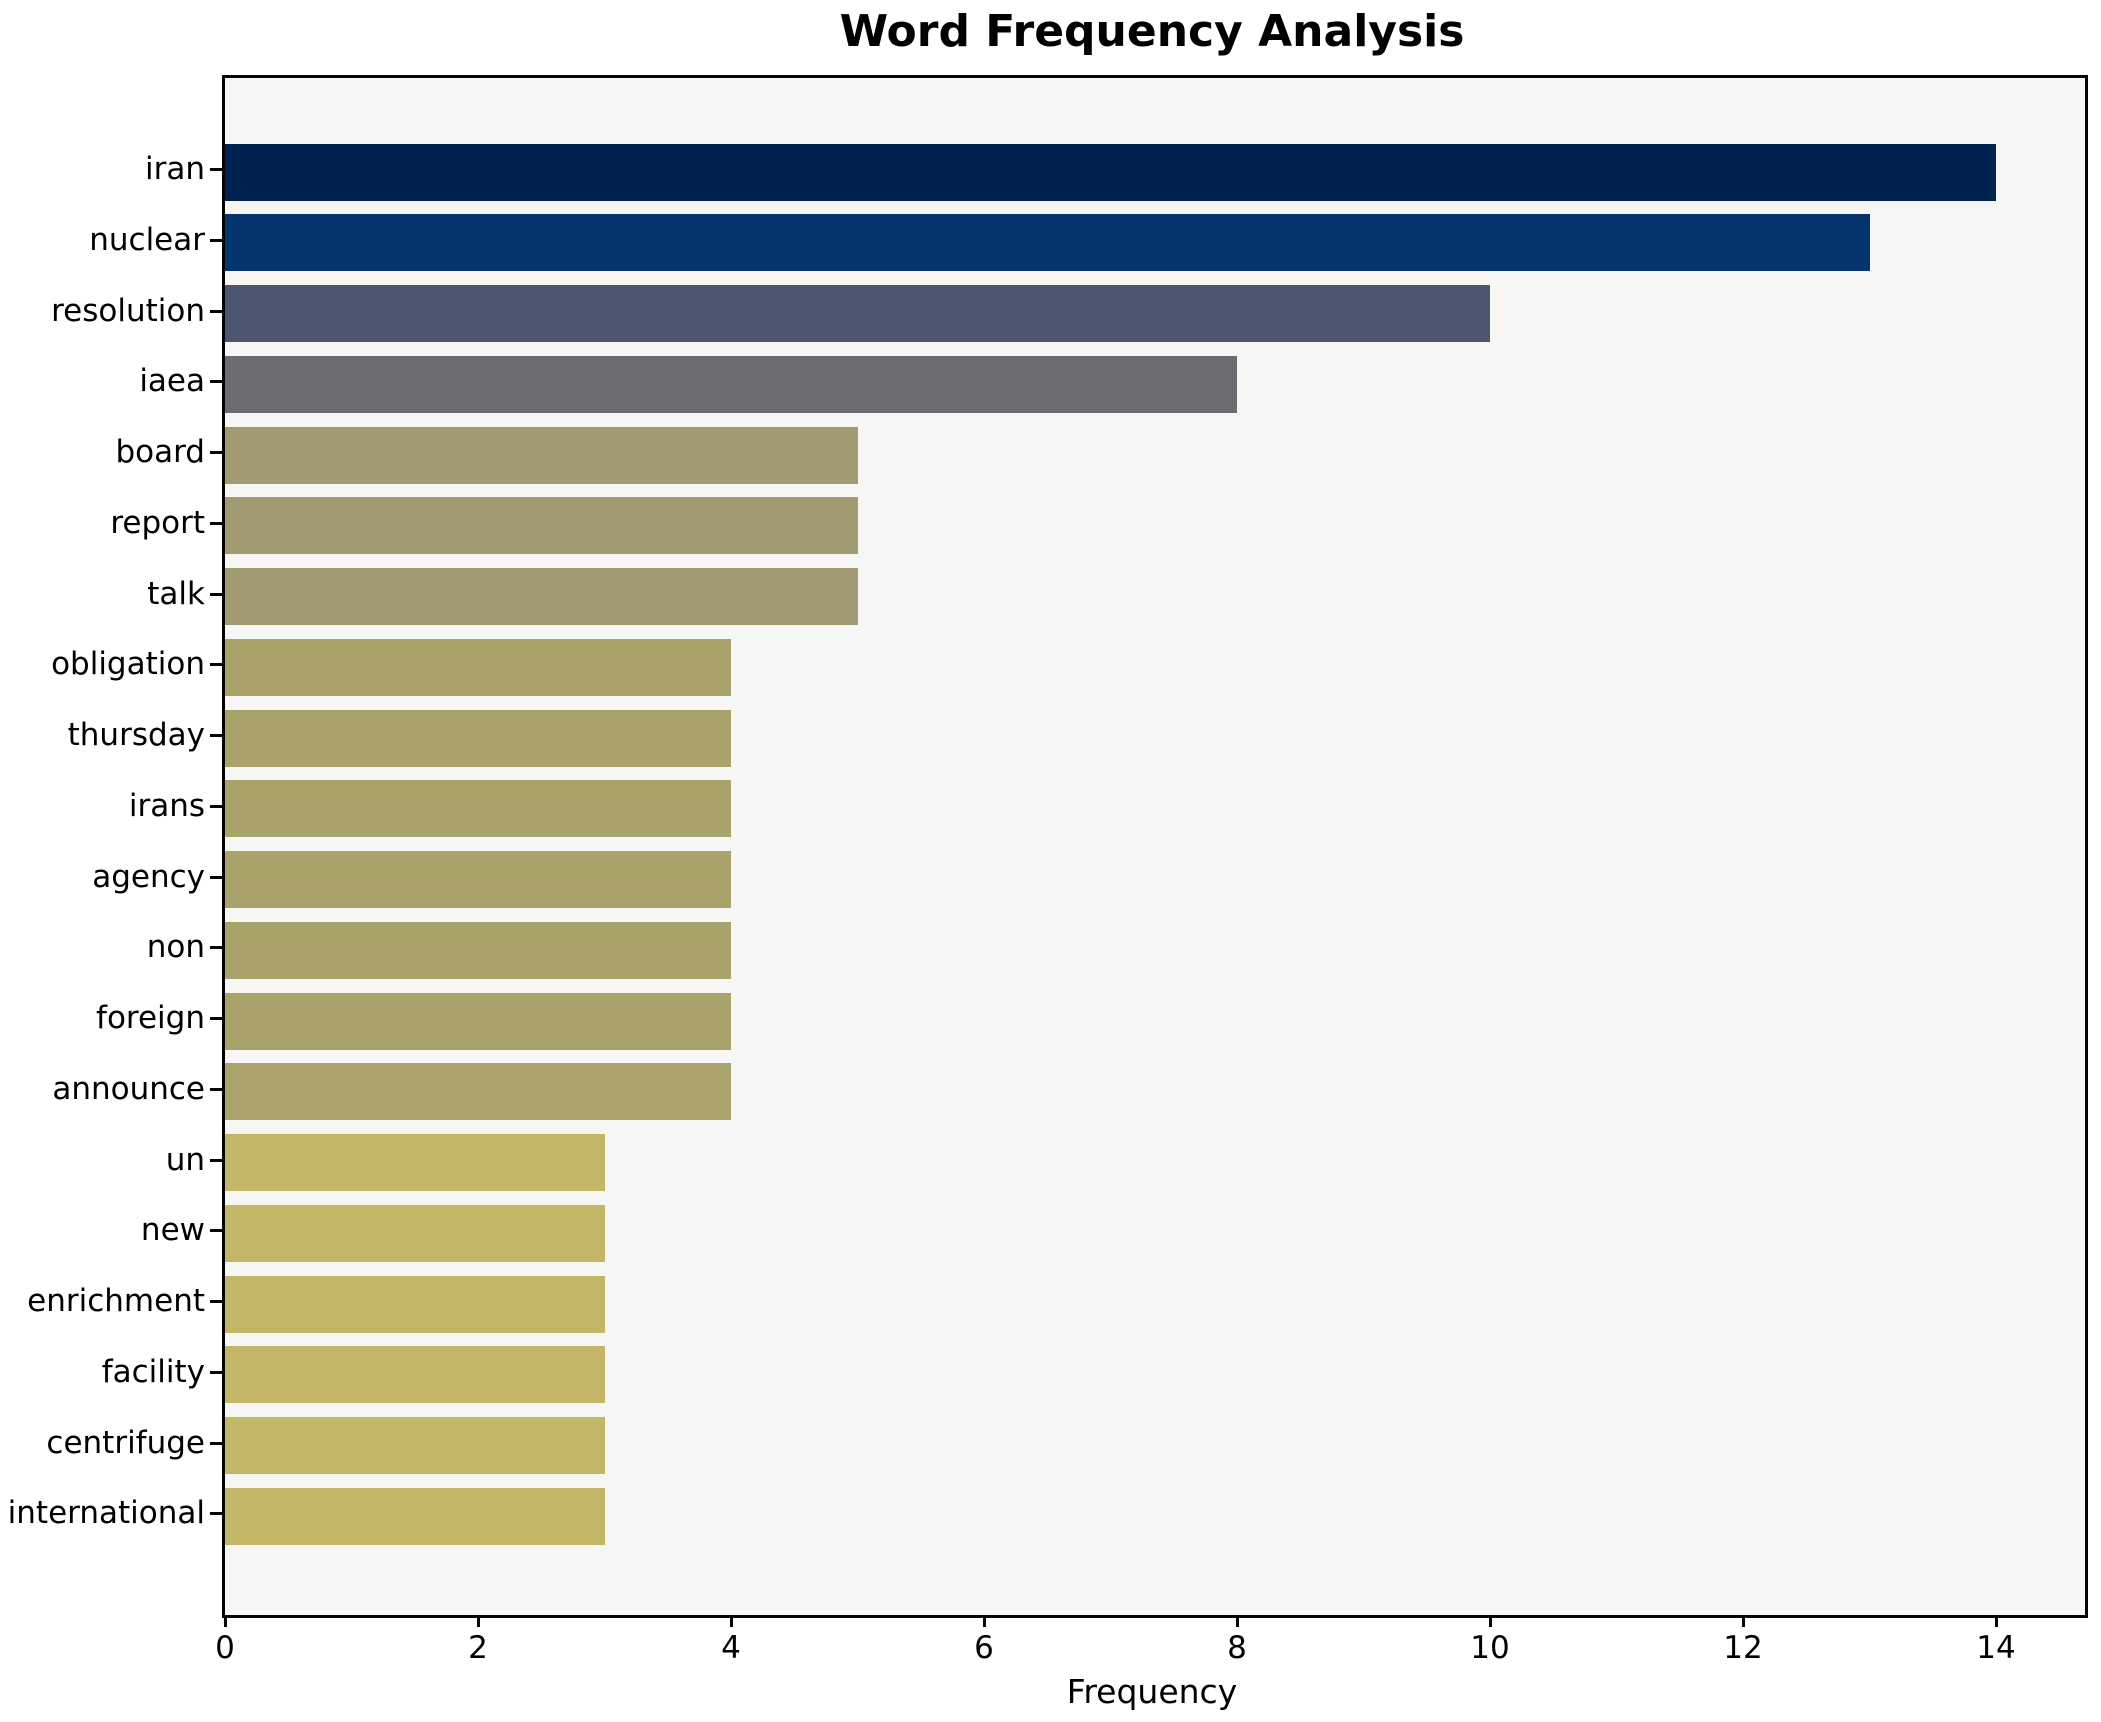  What do you see at coordinates (541, 525) in the screenshot?
I see `bar-report` at bounding box center [541, 525].